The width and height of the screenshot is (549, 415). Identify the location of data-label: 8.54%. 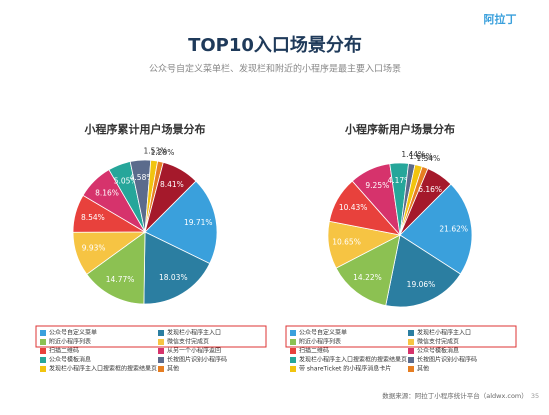
(93, 217).